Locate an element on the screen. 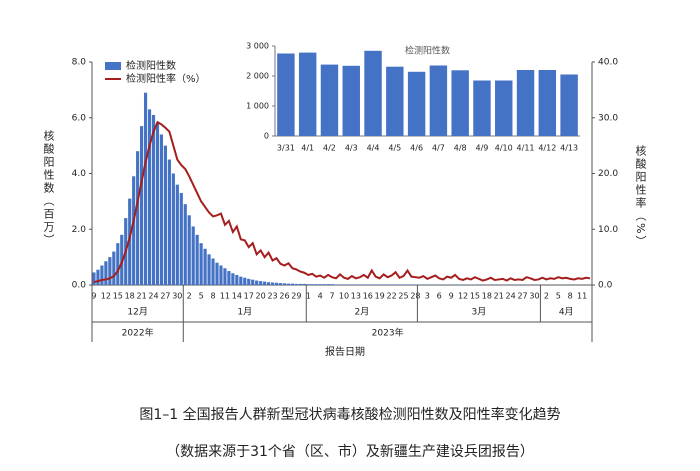 This screenshot has width=700, height=471. year-label: 2022年 is located at coordinates (138, 333).